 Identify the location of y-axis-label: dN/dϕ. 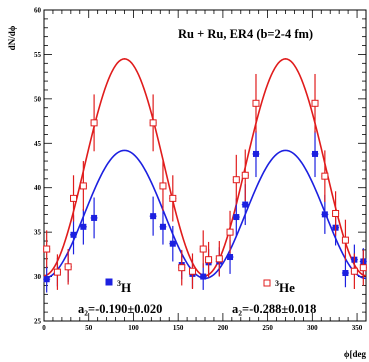
(12, 37).